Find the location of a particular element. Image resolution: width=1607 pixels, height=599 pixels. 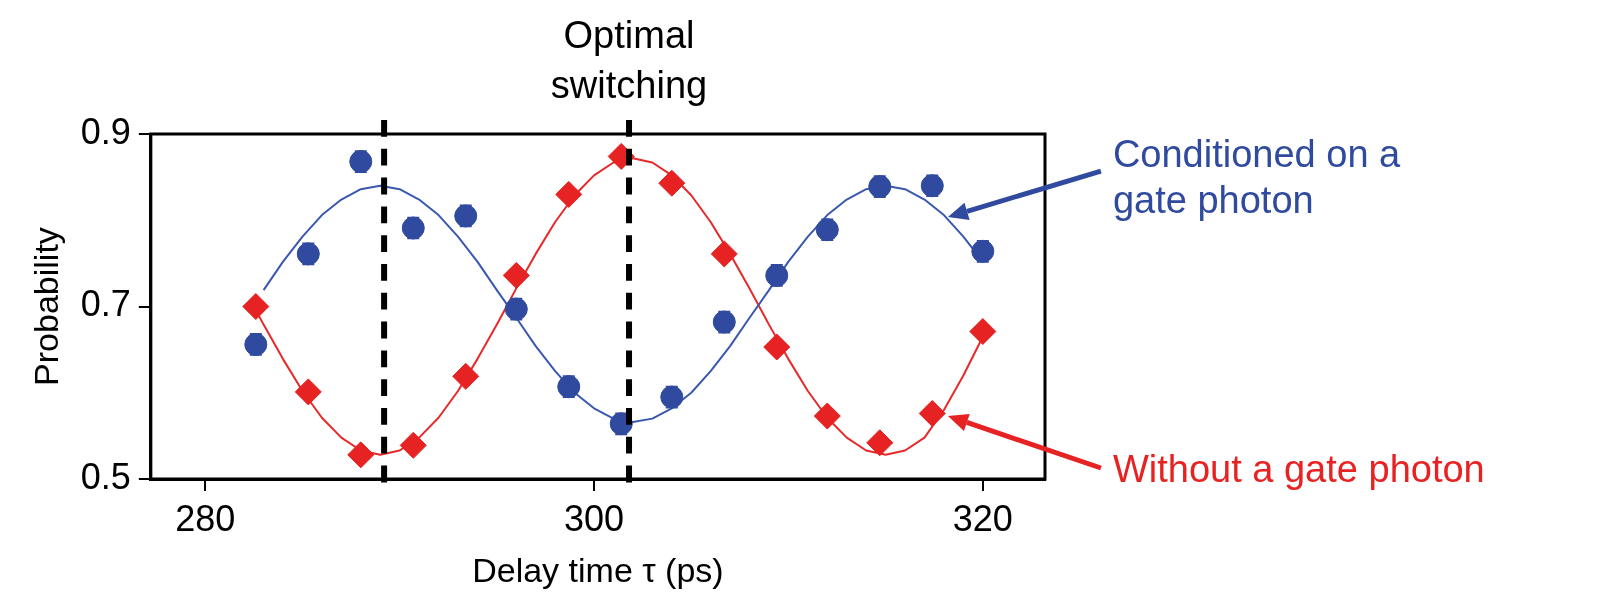

x-tick-label: 300 is located at coordinates (594, 518).